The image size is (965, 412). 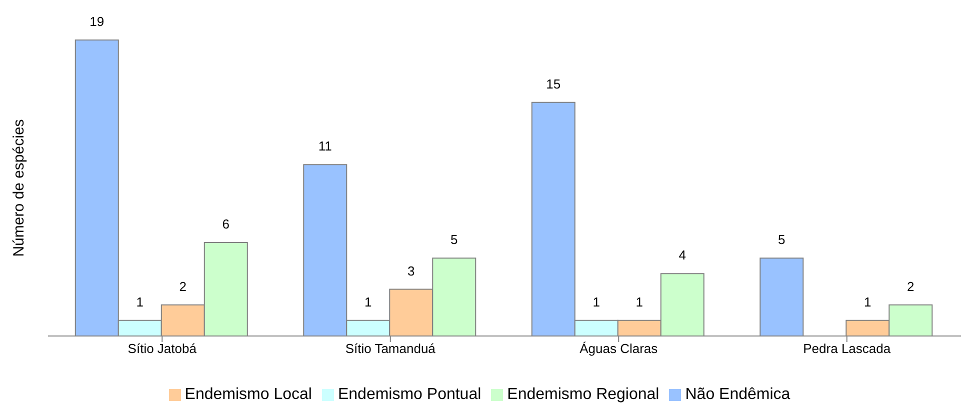 What do you see at coordinates (411, 270) in the screenshot?
I see `data-label: 3` at bounding box center [411, 270].